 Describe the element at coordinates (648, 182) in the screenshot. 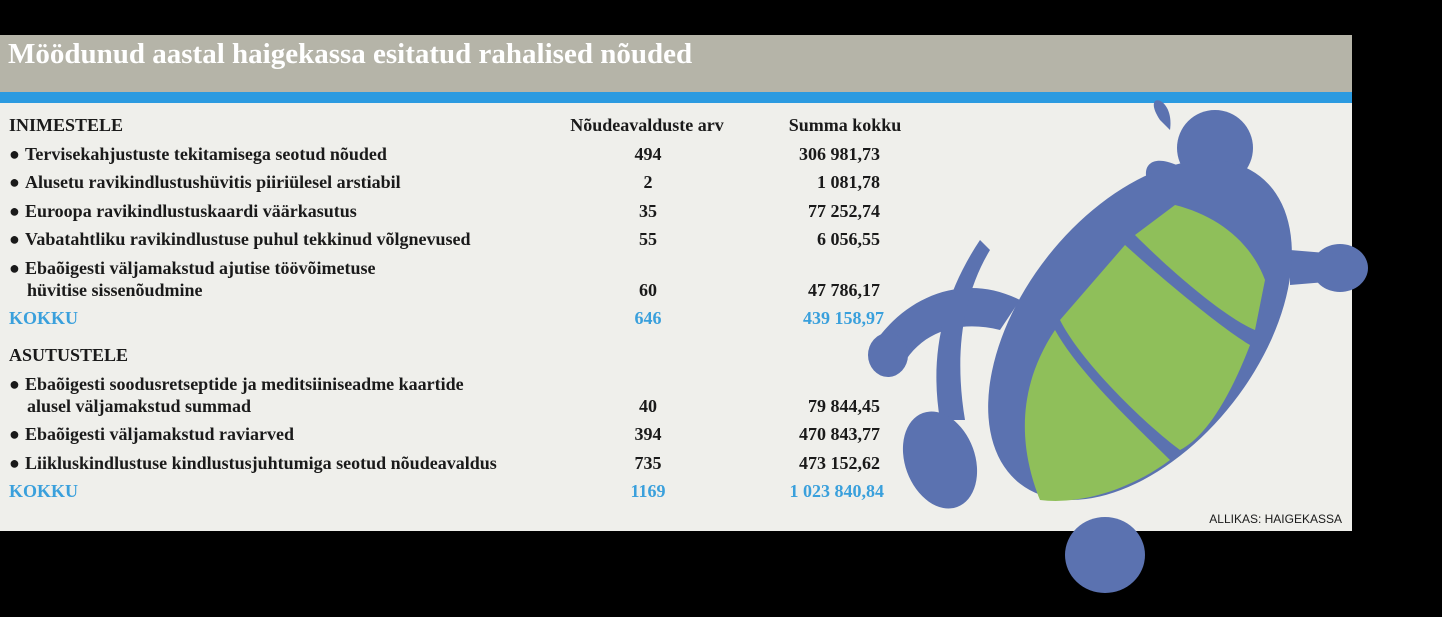

I see `count: 2` at that location.